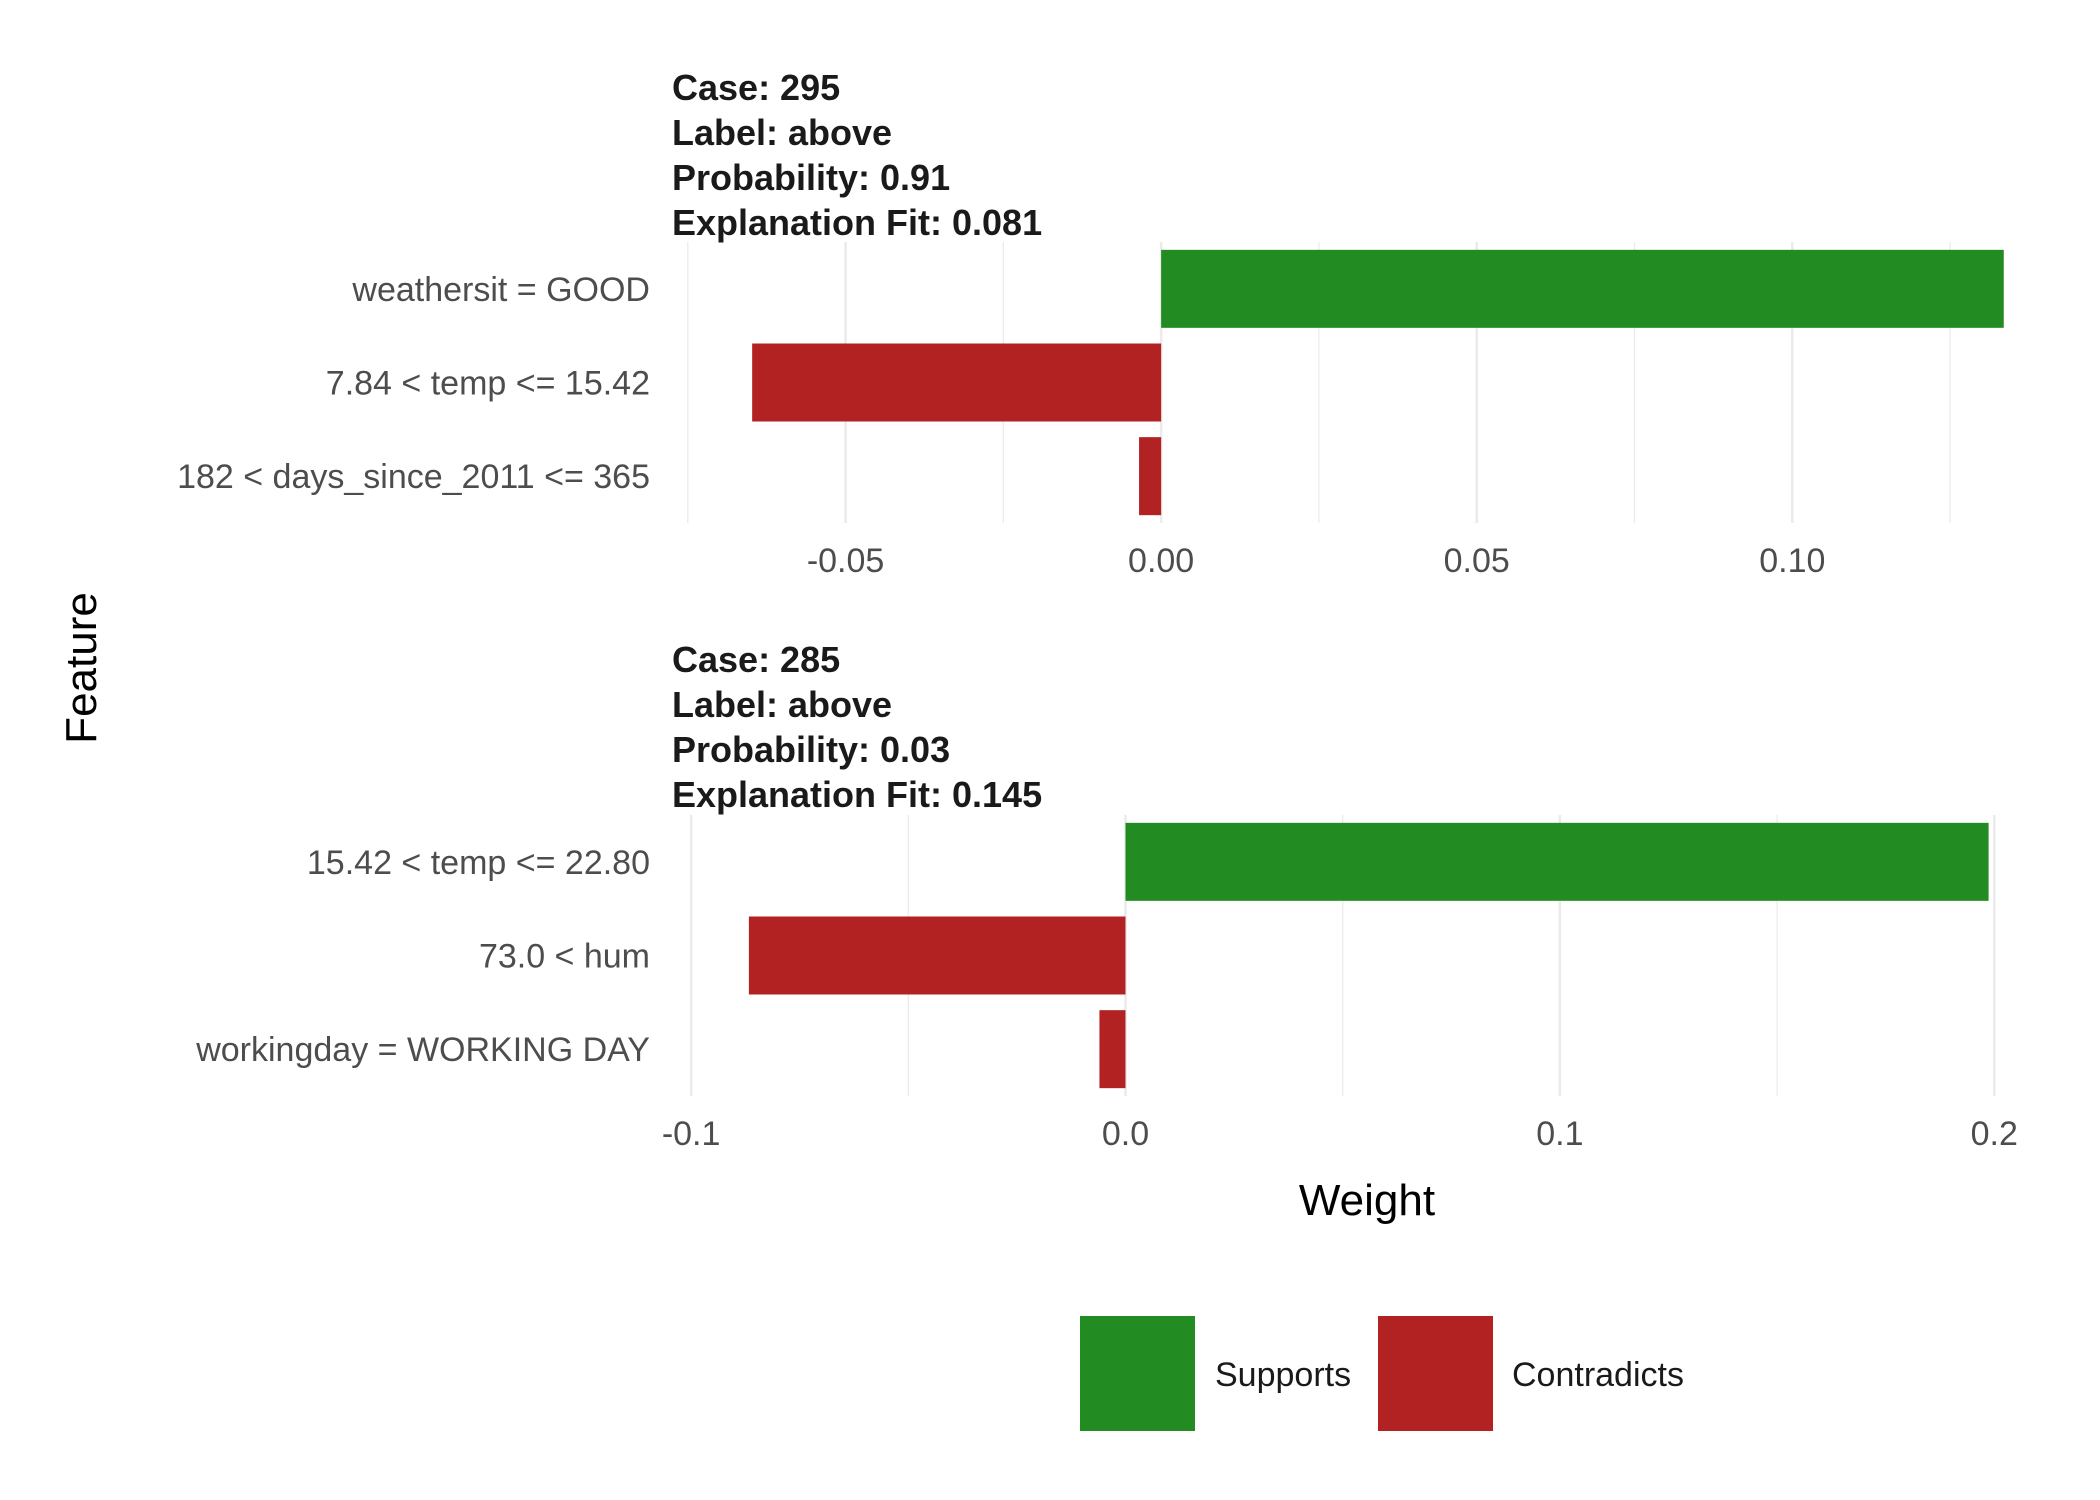  What do you see at coordinates (1792, 561) in the screenshot?
I see `x-tick-label: 0.10` at bounding box center [1792, 561].